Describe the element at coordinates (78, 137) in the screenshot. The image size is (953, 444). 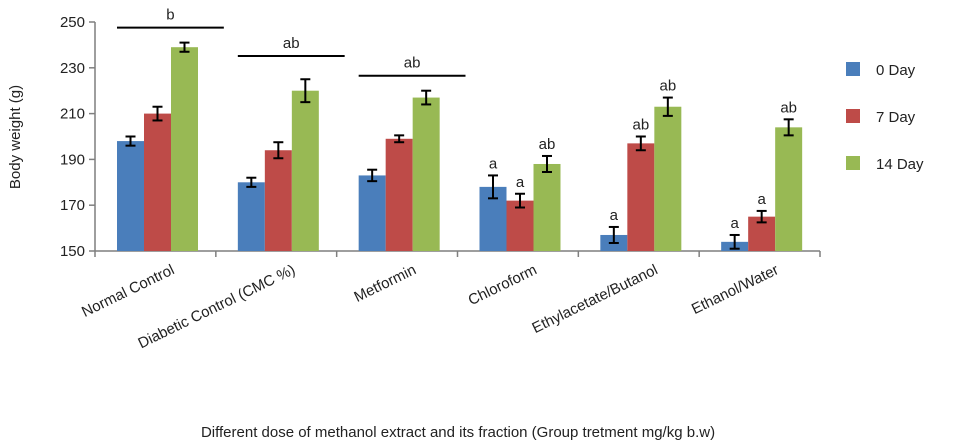
I see `y-axis: 150 170 190 210 230 250` at that location.